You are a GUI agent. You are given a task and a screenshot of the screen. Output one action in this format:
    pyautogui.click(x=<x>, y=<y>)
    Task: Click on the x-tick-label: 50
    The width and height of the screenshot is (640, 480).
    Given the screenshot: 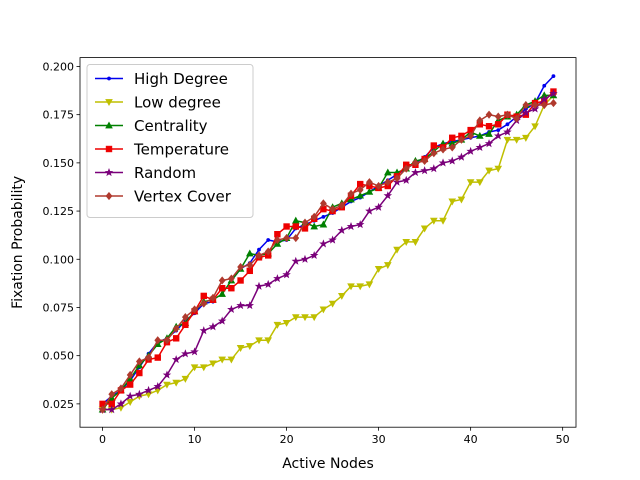 What is the action you would take?
    pyautogui.click(x=563, y=439)
    